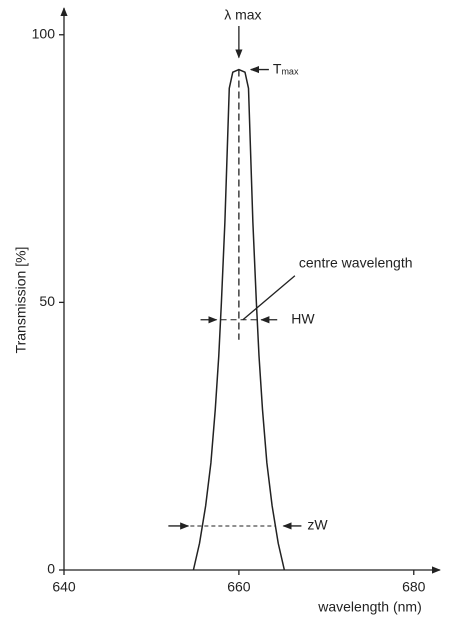 The height and width of the screenshot is (622, 475). I want to click on centre-label: centre wavelength, so click(356, 262).